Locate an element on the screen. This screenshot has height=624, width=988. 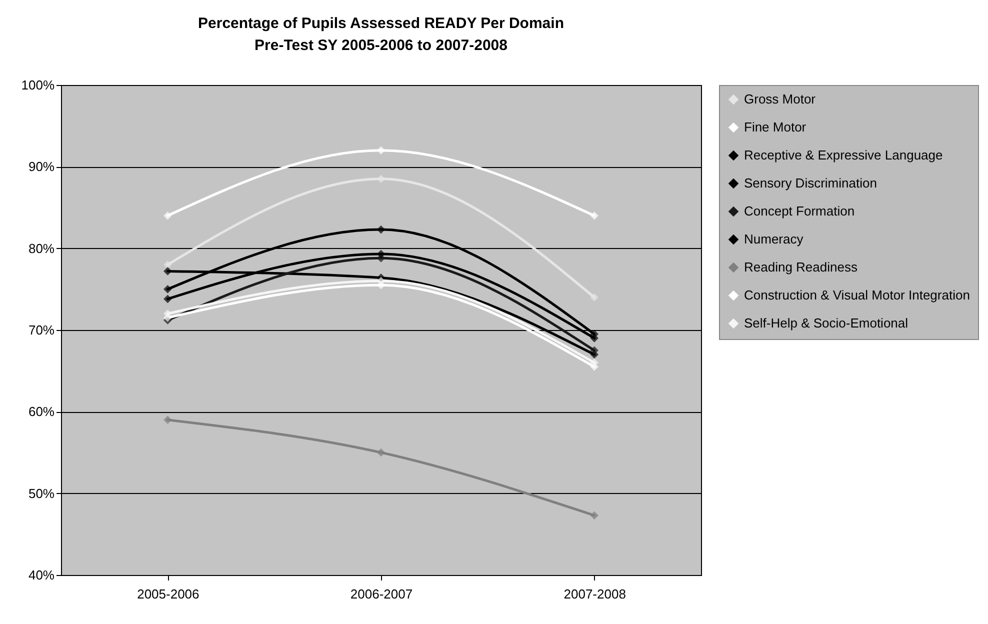
x-tick-label: 2005-2006 is located at coordinates (168, 594).